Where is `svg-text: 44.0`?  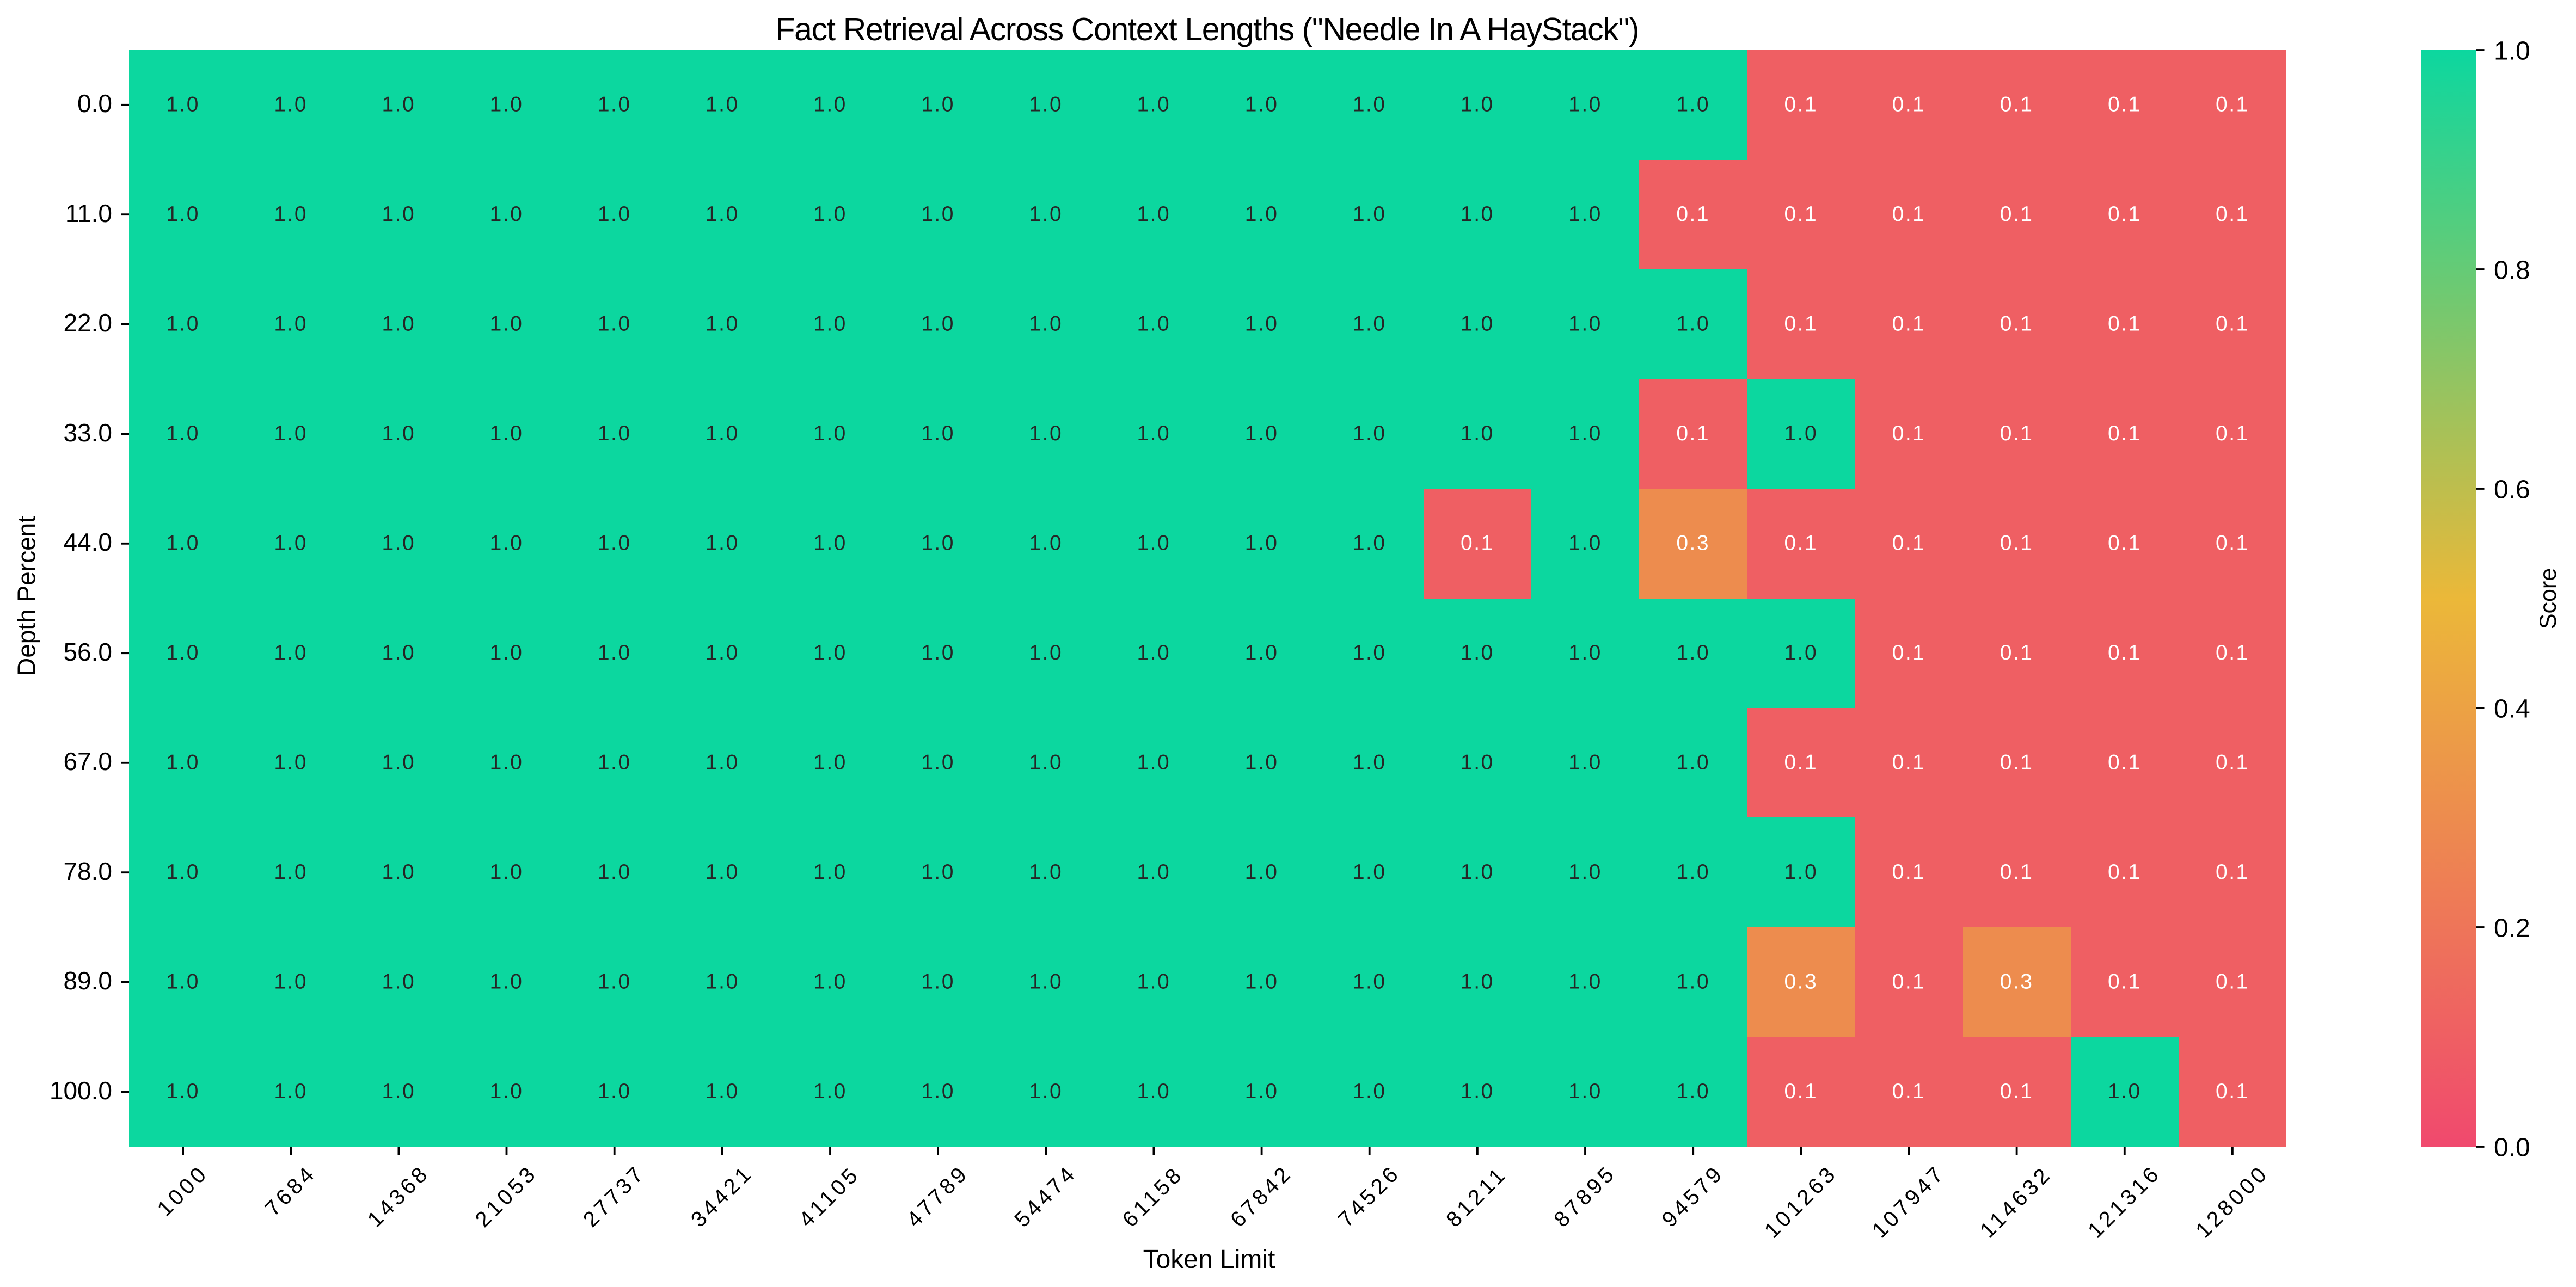
svg-text: 44.0 is located at coordinates (87, 542).